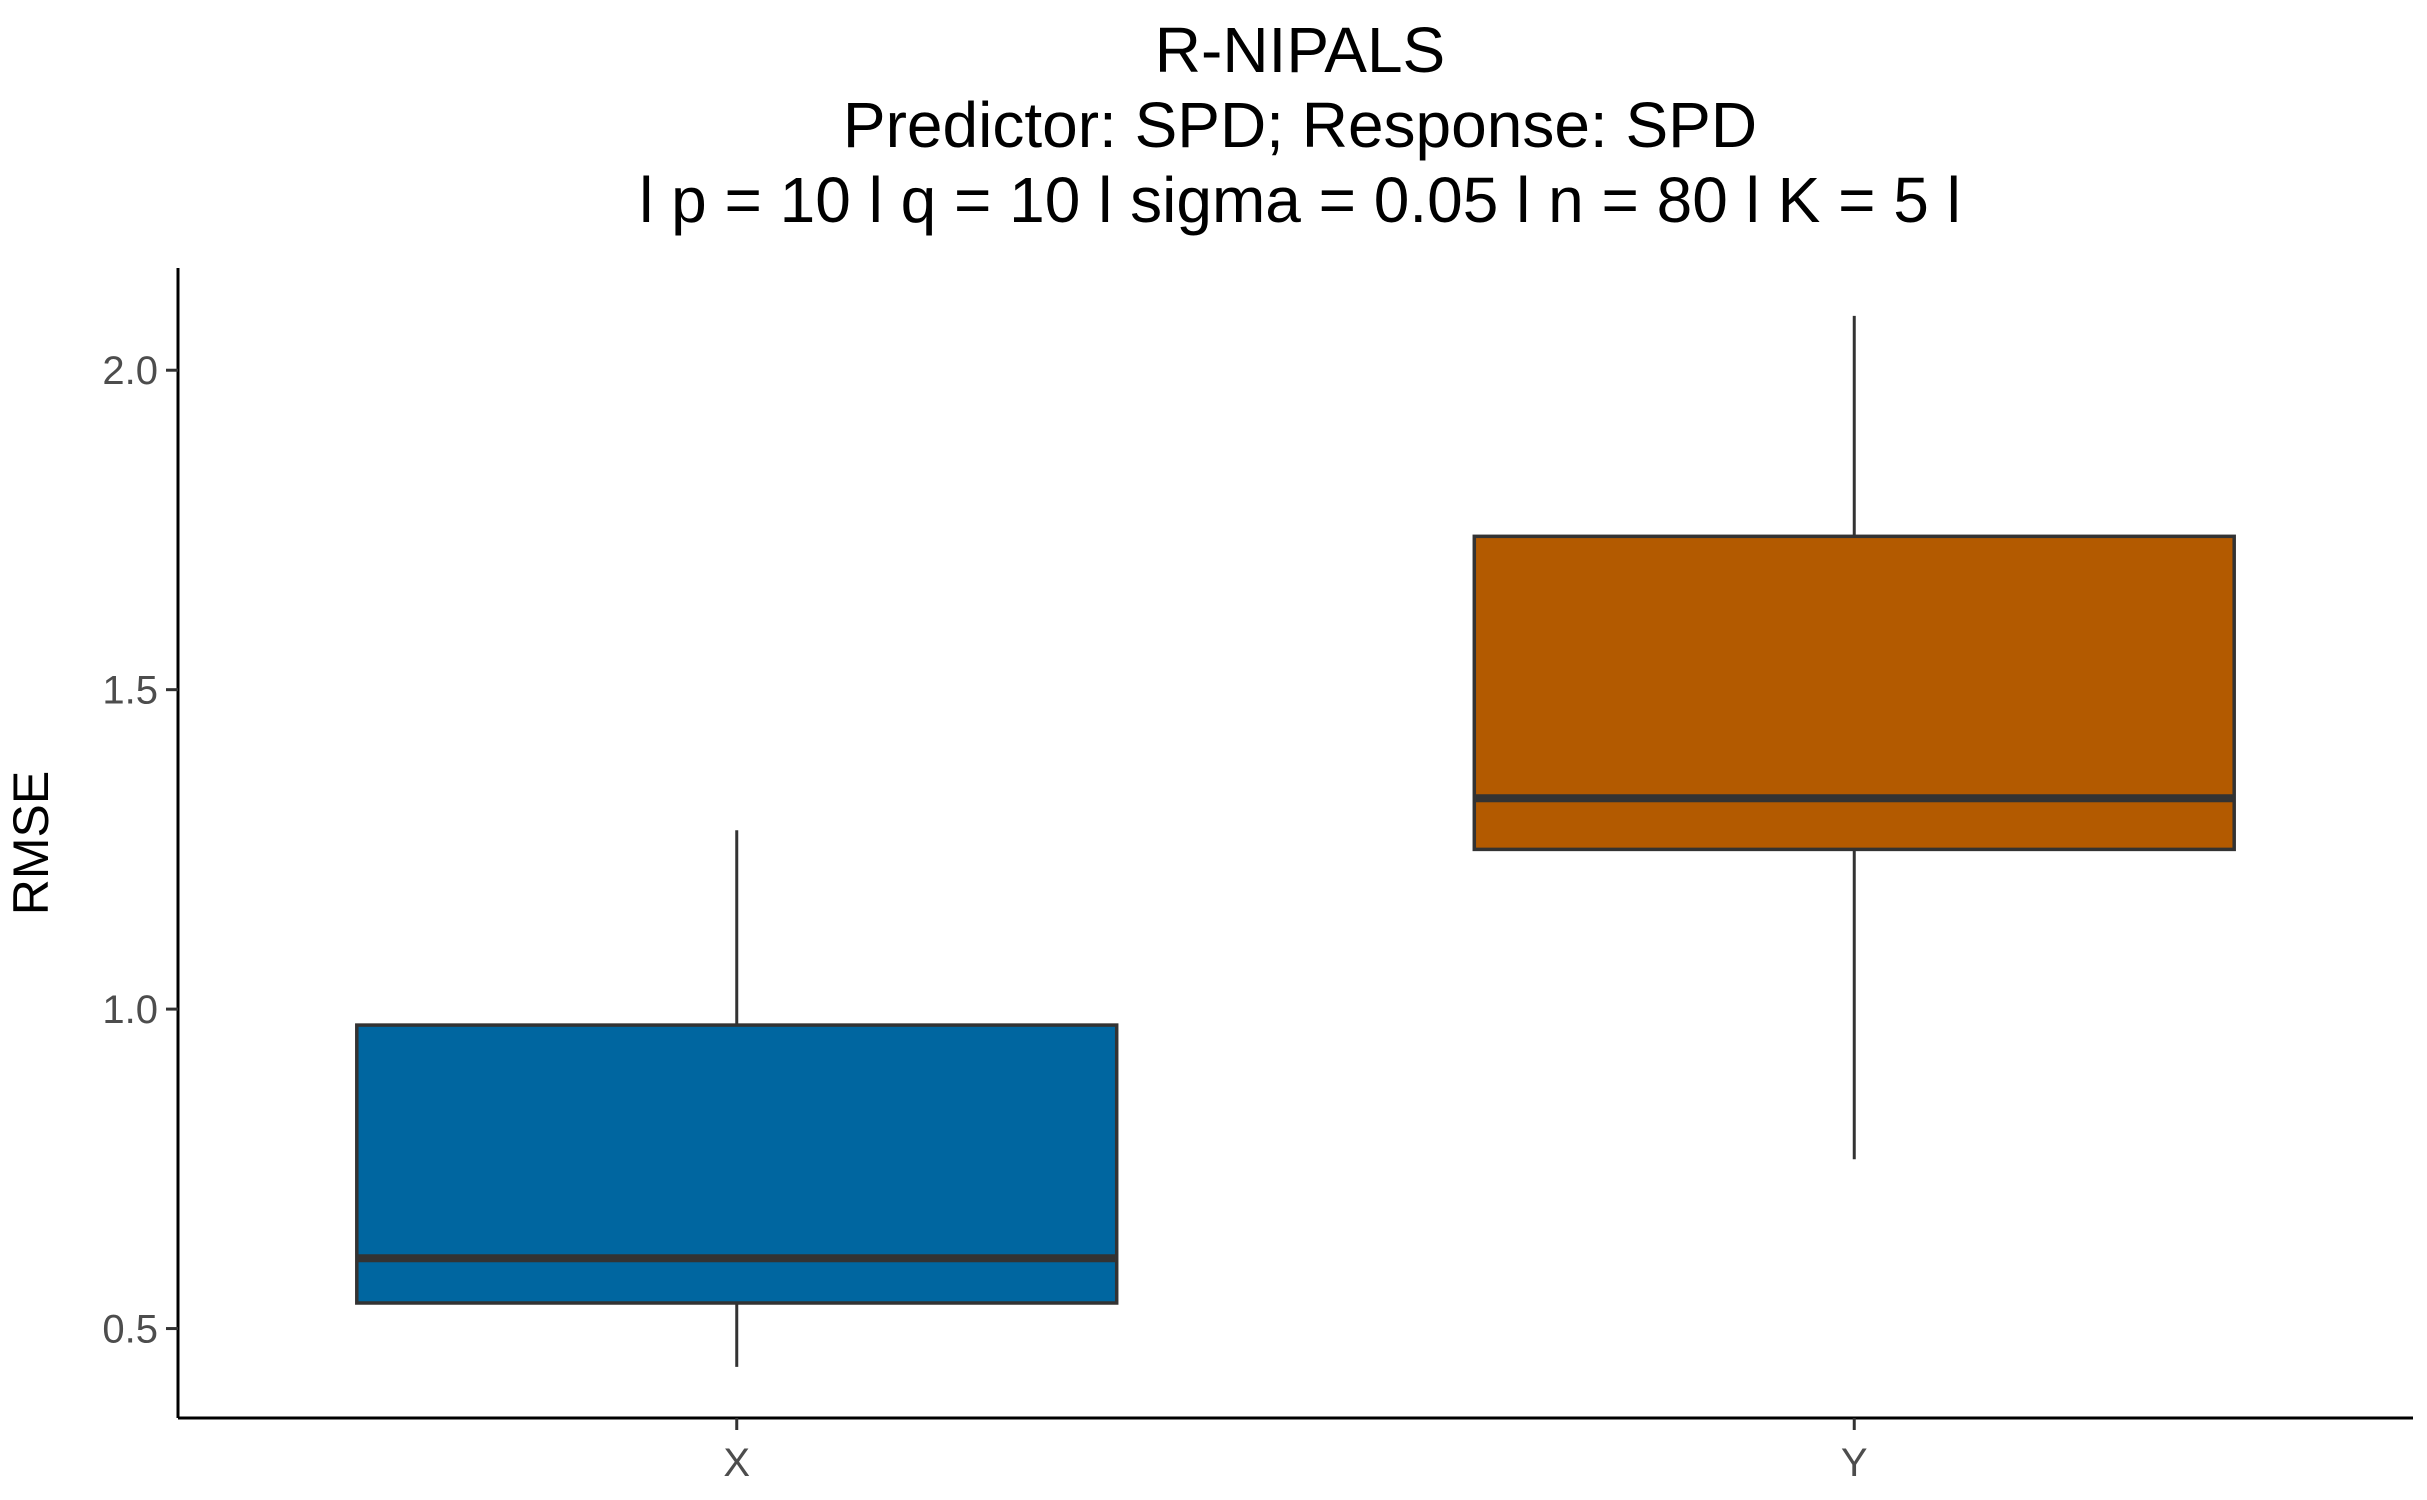  Describe the element at coordinates (1300, 50) in the screenshot. I see `chart-title-line-1: R-NIPALS` at that location.